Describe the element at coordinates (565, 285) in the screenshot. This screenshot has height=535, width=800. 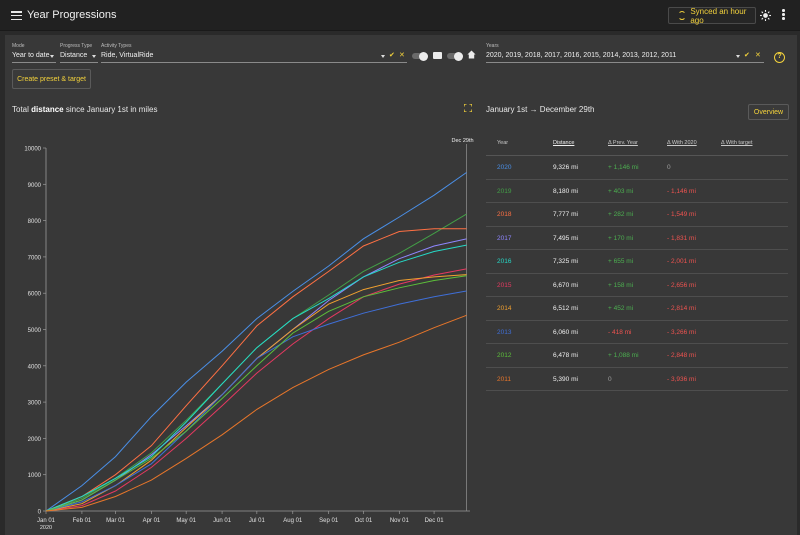
I see `distance-cell: 6,670 mi` at that location.